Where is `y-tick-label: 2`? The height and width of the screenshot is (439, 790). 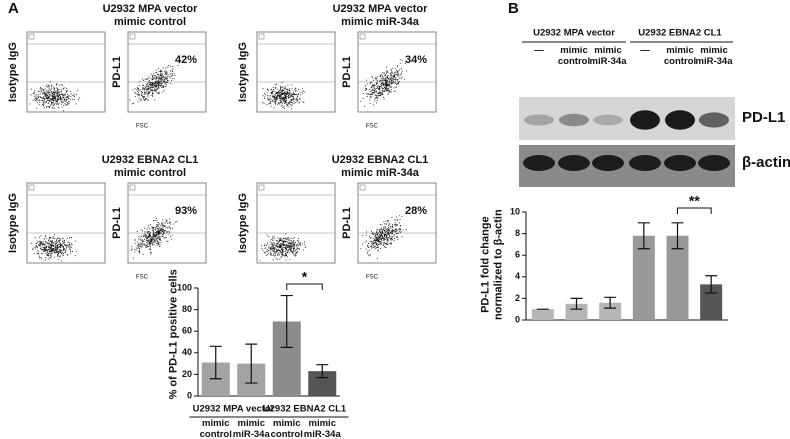
y-tick-label: 2 is located at coordinates (517, 298).